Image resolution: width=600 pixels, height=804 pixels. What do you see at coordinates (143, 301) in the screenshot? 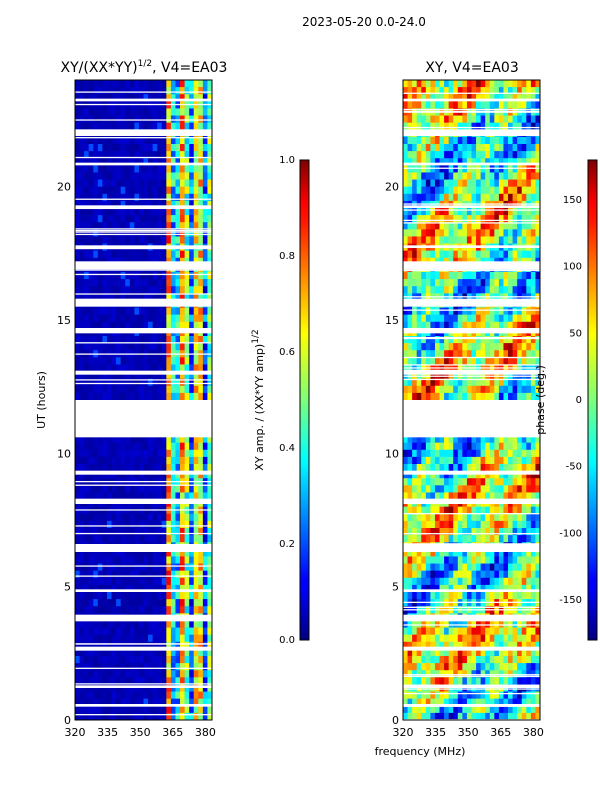
I see `no-data-line` at bounding box center [143, 301].